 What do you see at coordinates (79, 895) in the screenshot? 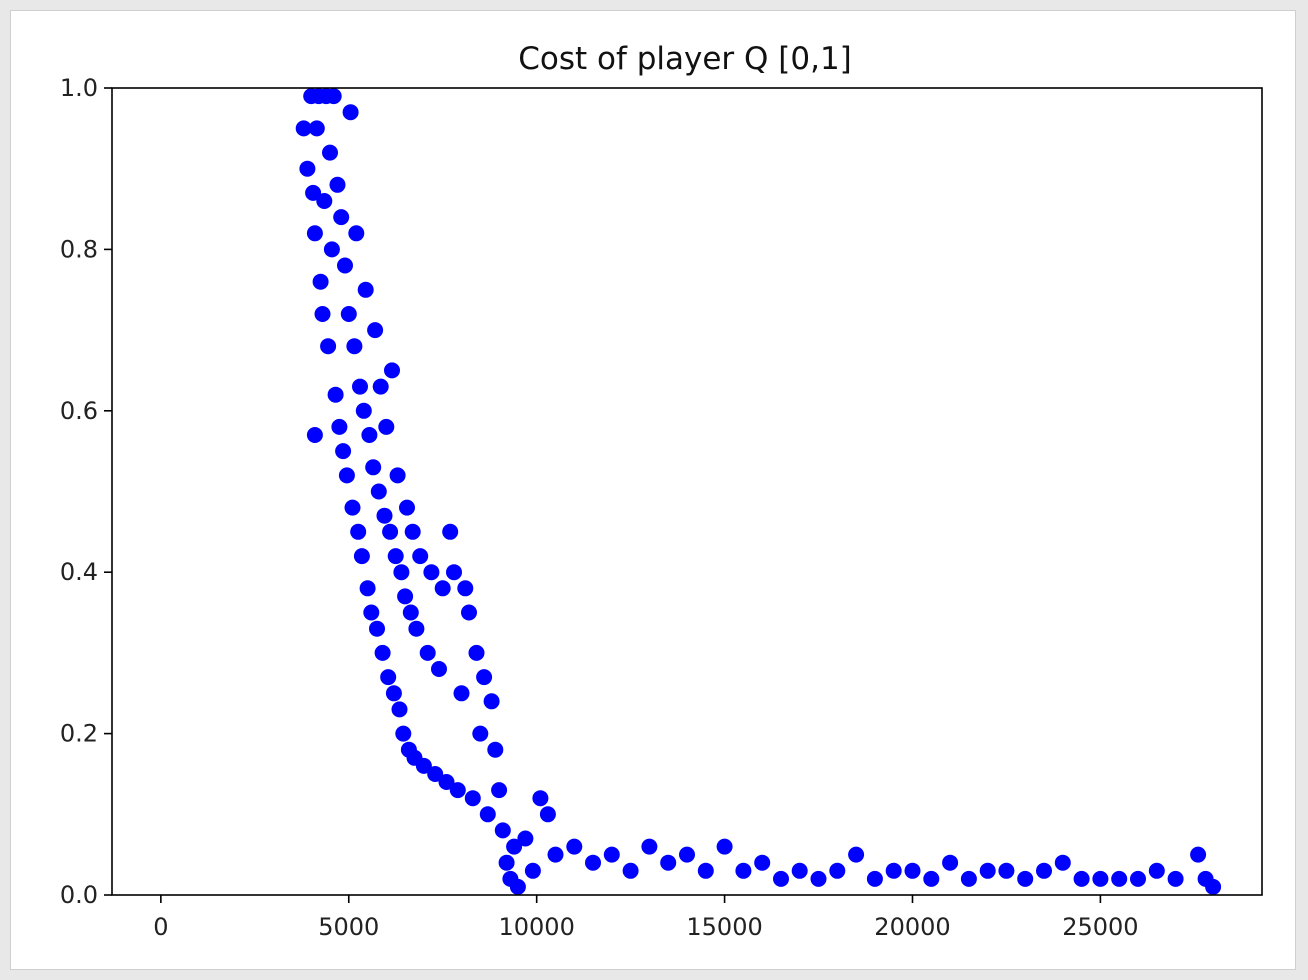
I see `y-tick-label: 0.0` at bounding box center [79, 895].